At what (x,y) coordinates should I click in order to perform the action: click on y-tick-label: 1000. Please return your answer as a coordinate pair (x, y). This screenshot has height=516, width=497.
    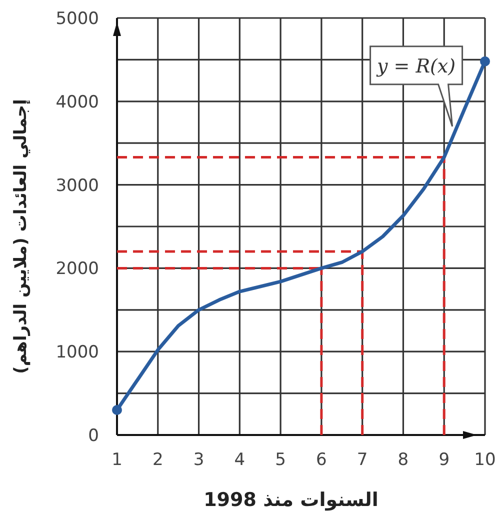
    Looking at the image, I should click on (77, 352).